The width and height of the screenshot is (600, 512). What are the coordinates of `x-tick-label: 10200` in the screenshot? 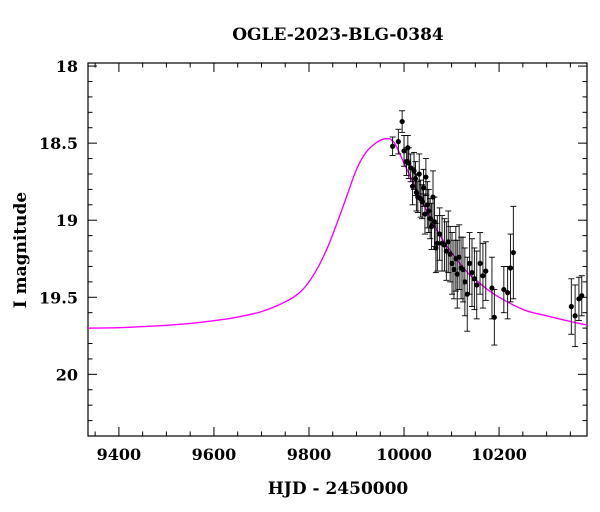 It's located at (499, 454).